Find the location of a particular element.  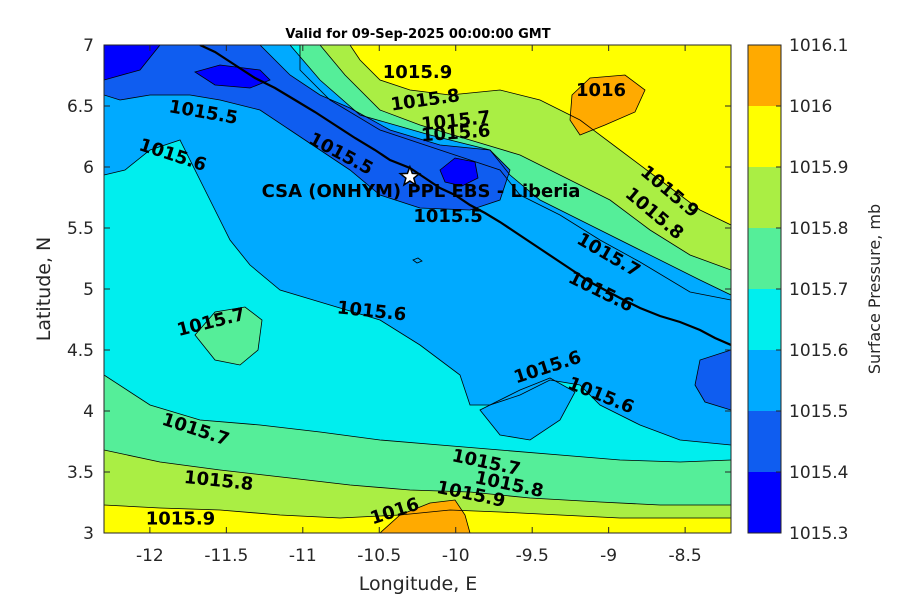

contour-band-1016-south is located at coordinates (425, 516).